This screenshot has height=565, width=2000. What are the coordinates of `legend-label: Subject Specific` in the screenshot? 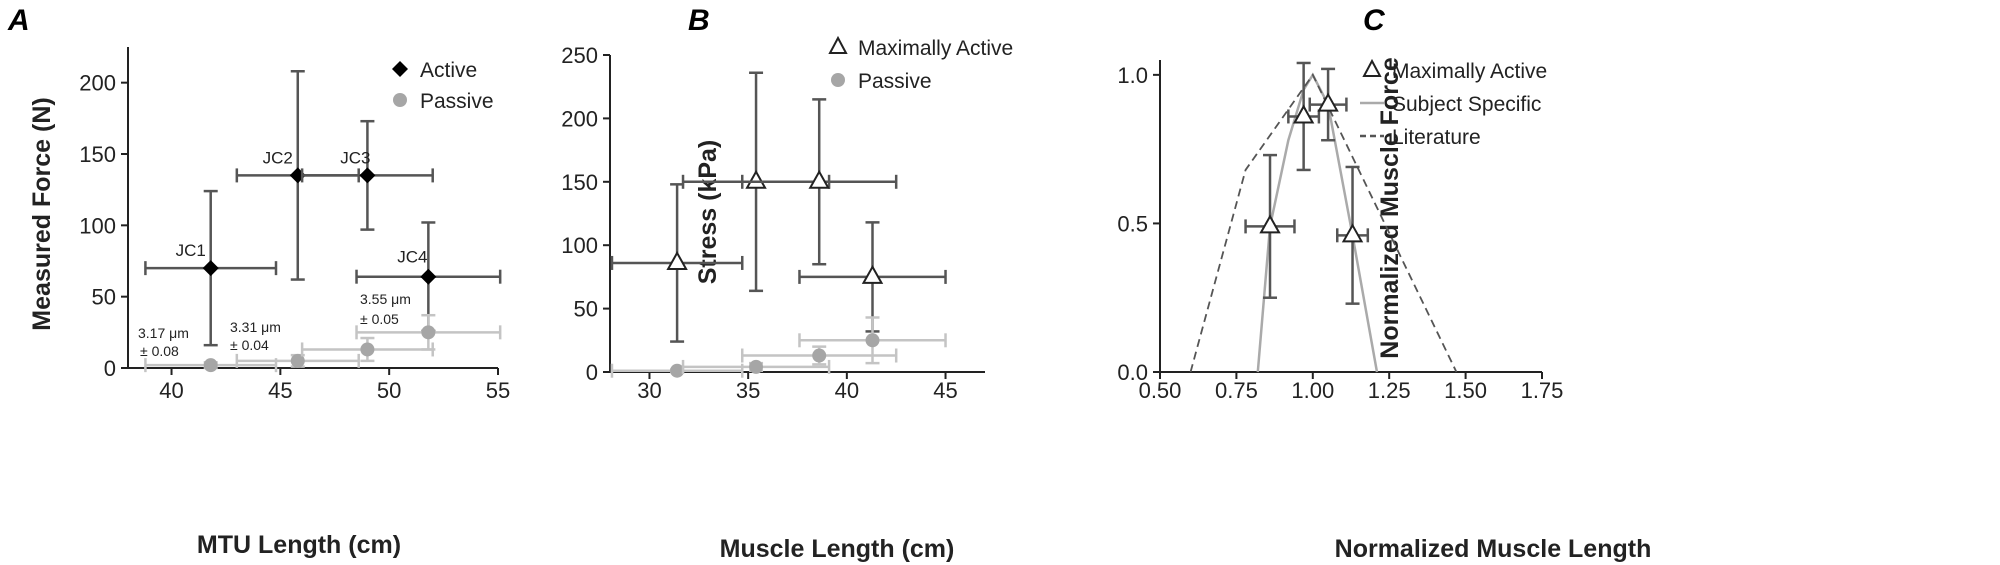 It's located at (1466, 104).